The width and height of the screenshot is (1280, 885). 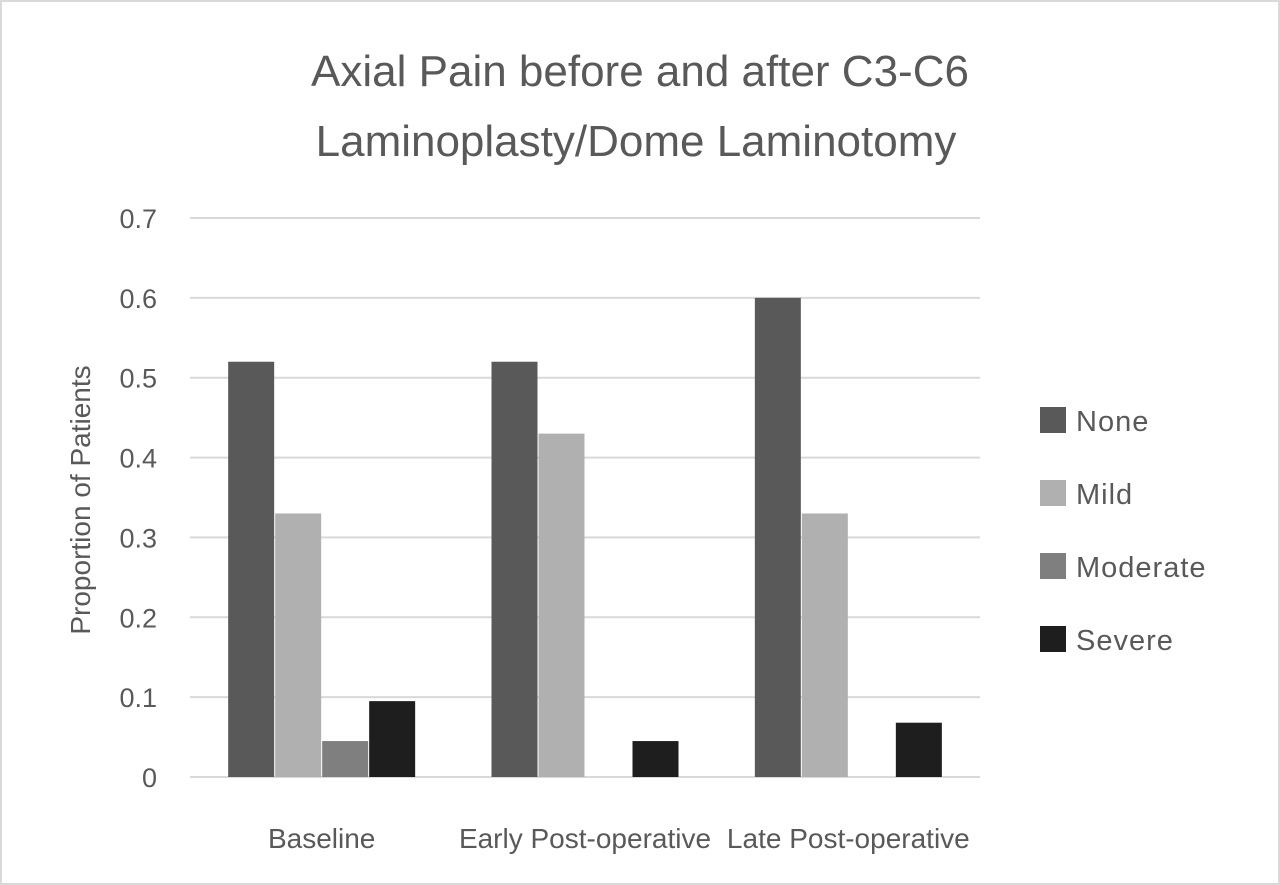 What do you see at coordinates (138, 299) in the screenshot?
I see `y-tick-label: 0.6` at bounding box center [138, 299].